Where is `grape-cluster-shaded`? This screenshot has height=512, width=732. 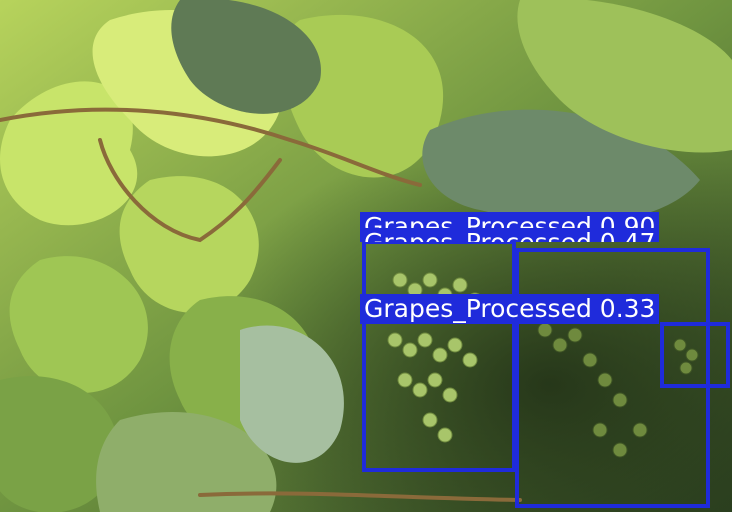 grape-cluster-shaded is located at coordinates (618, 390).